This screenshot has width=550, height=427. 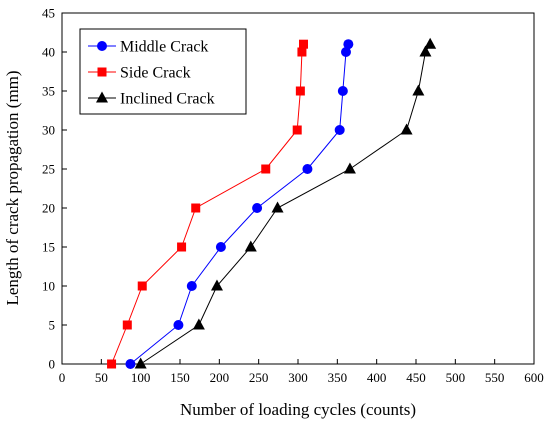 I want to click on x-tick-label: 300, so click(x=298, y=377).